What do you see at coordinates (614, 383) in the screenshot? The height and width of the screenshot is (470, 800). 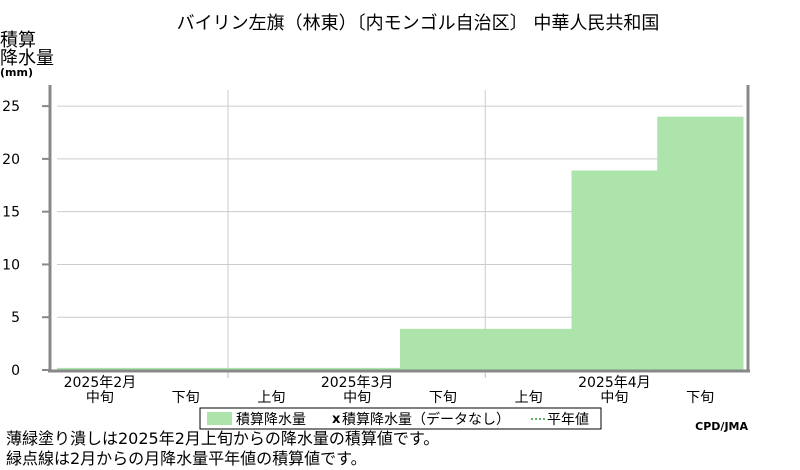 I see `x-month-label: 2025年4月` at bounding box center [614, 383].